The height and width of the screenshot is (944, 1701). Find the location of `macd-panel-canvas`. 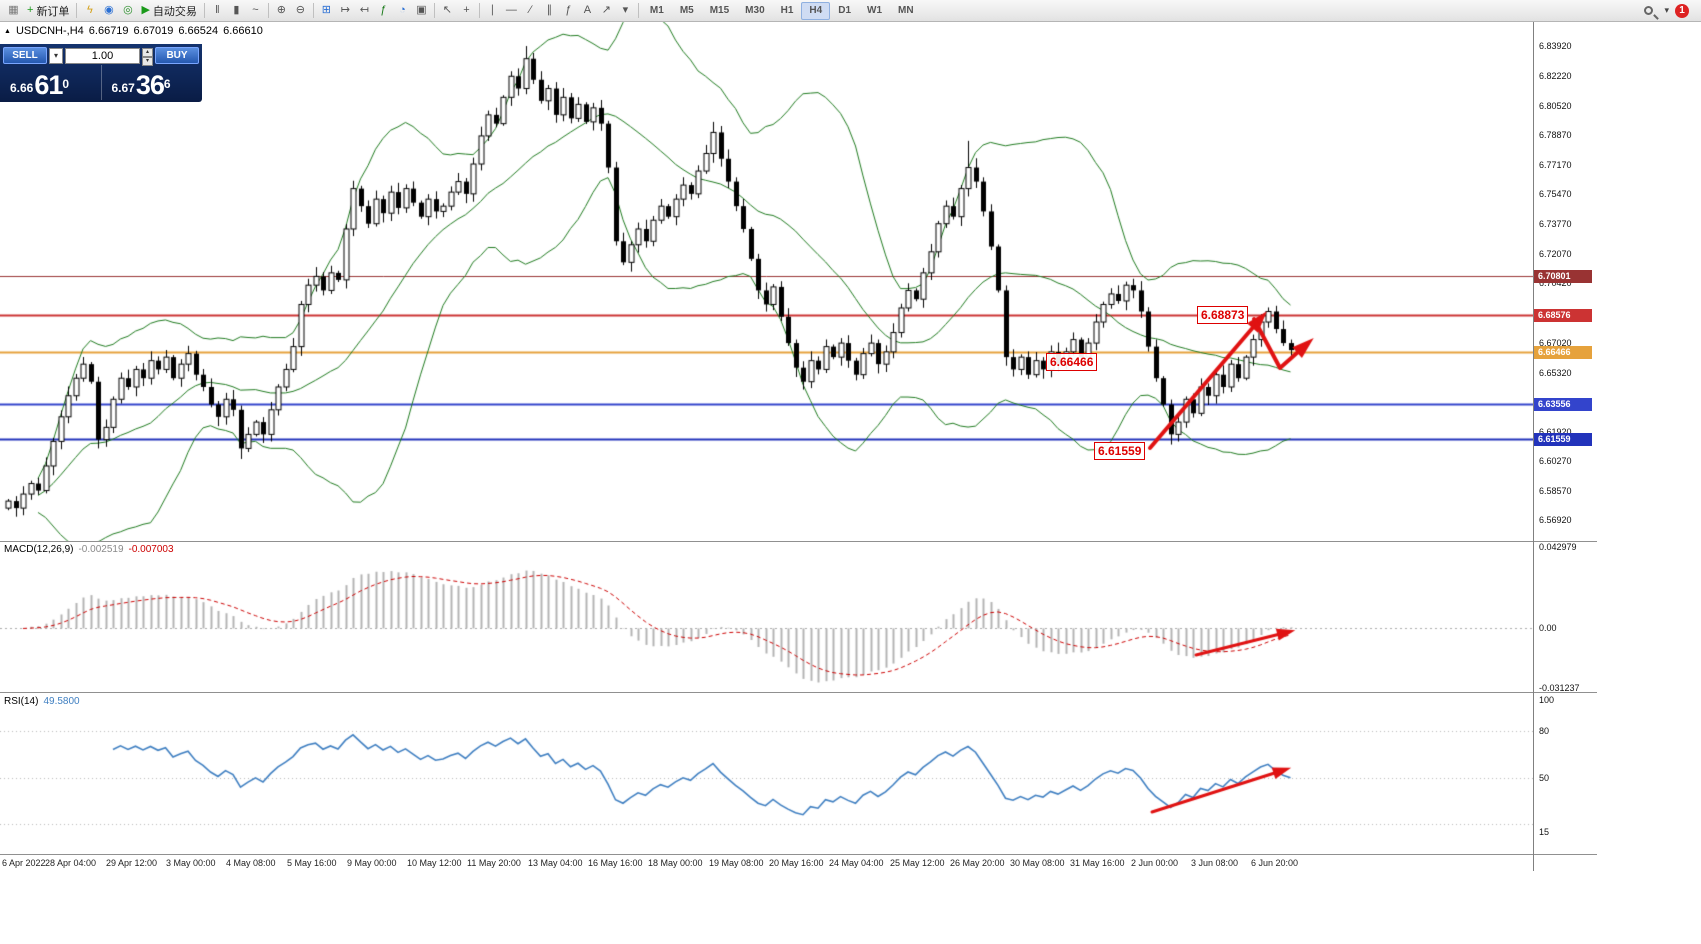

macd-panel-canvas is located at coordinates (766, 617).